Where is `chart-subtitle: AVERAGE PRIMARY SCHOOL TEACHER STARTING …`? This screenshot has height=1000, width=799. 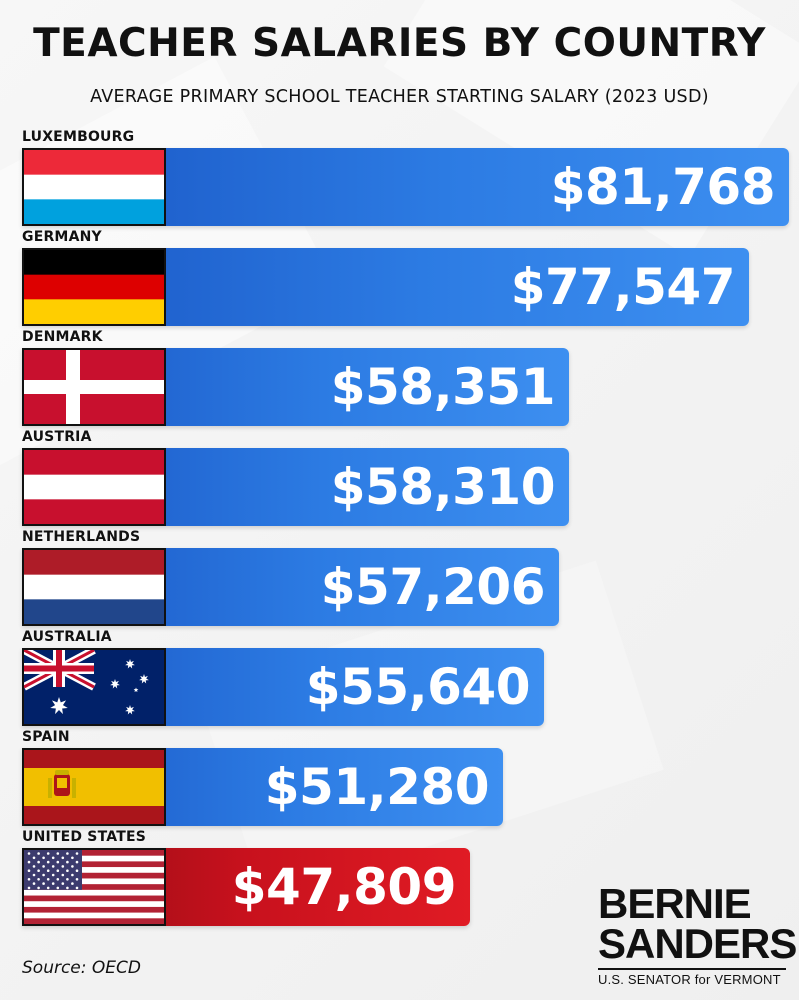 chart-subtitle: AVERAGE PRIMARY SCHOOL TEACHER STARTING … is located at coordinates (399, 97).